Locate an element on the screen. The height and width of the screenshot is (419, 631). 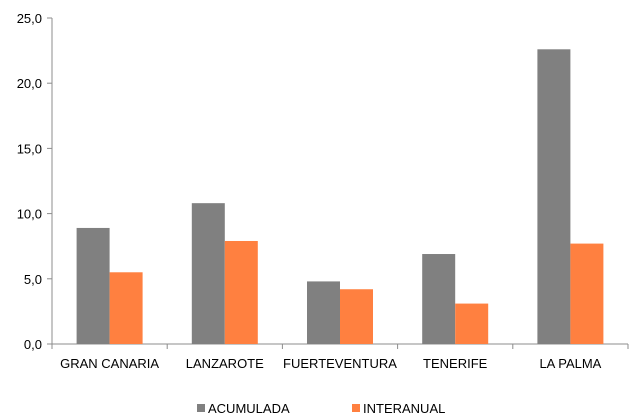
y-tick-label: 20,0 is located at coordinates (29, 83).